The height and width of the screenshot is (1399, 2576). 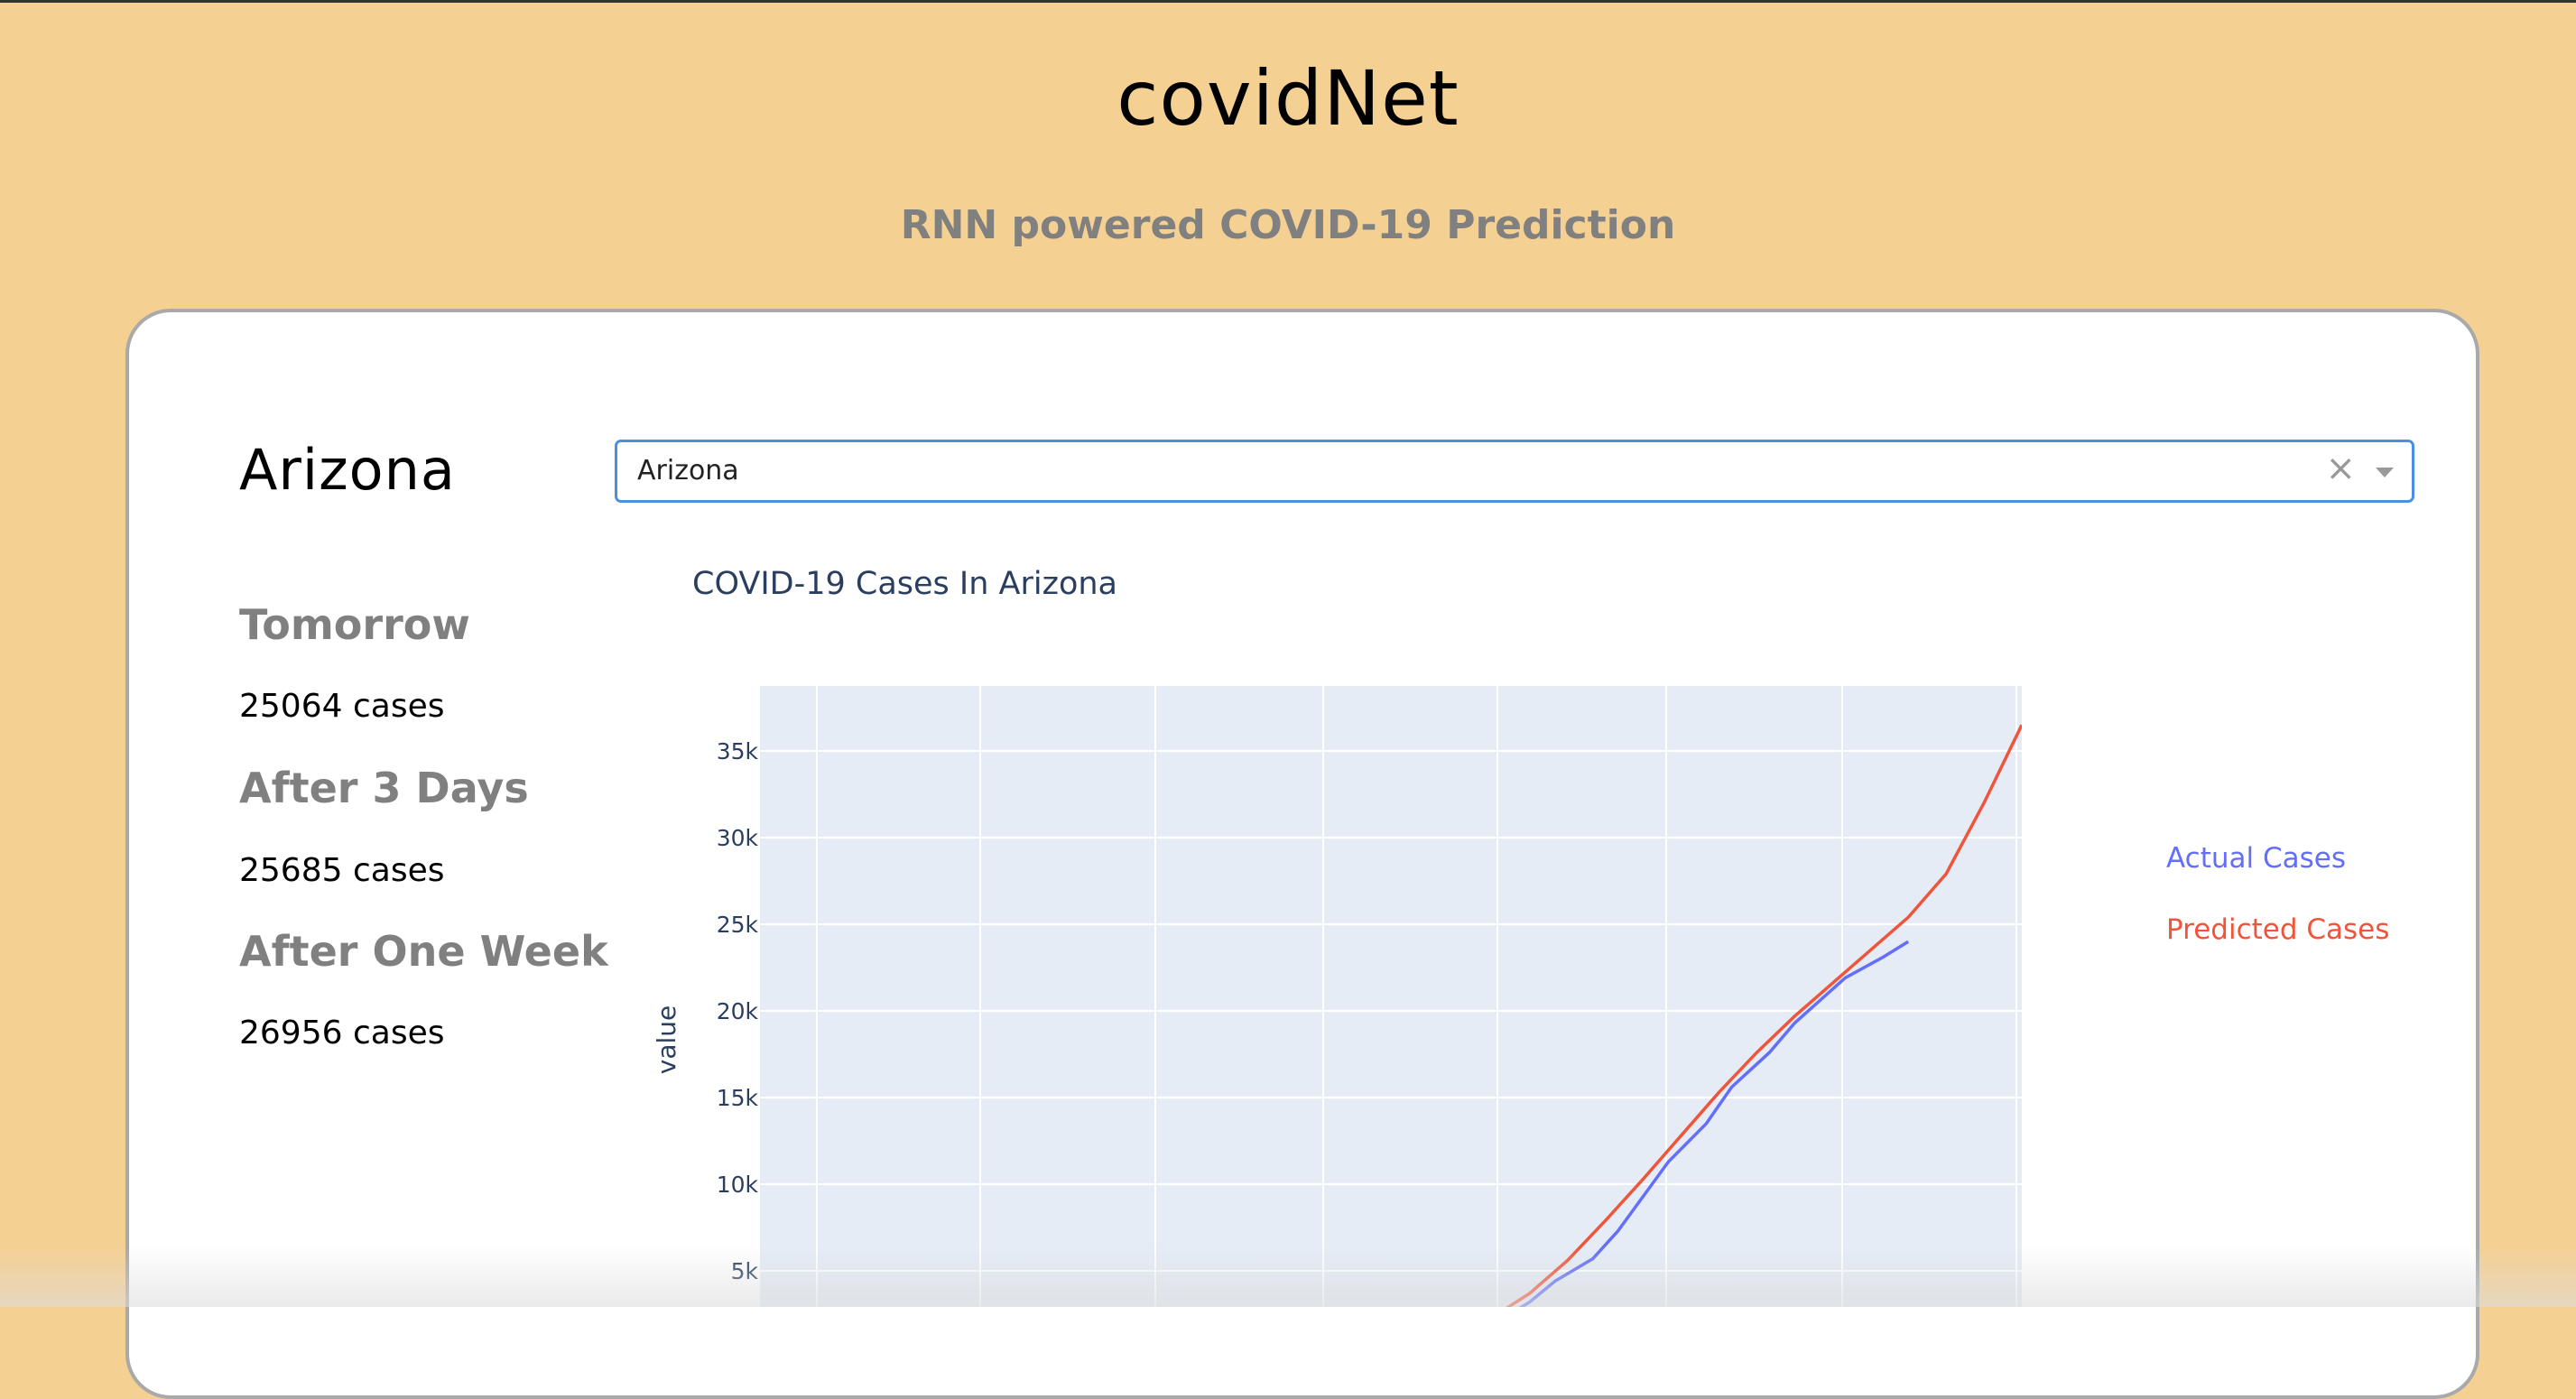 I want to click on prediction-label-tomorrow: Tomorrow, so click(x=354, y=625).